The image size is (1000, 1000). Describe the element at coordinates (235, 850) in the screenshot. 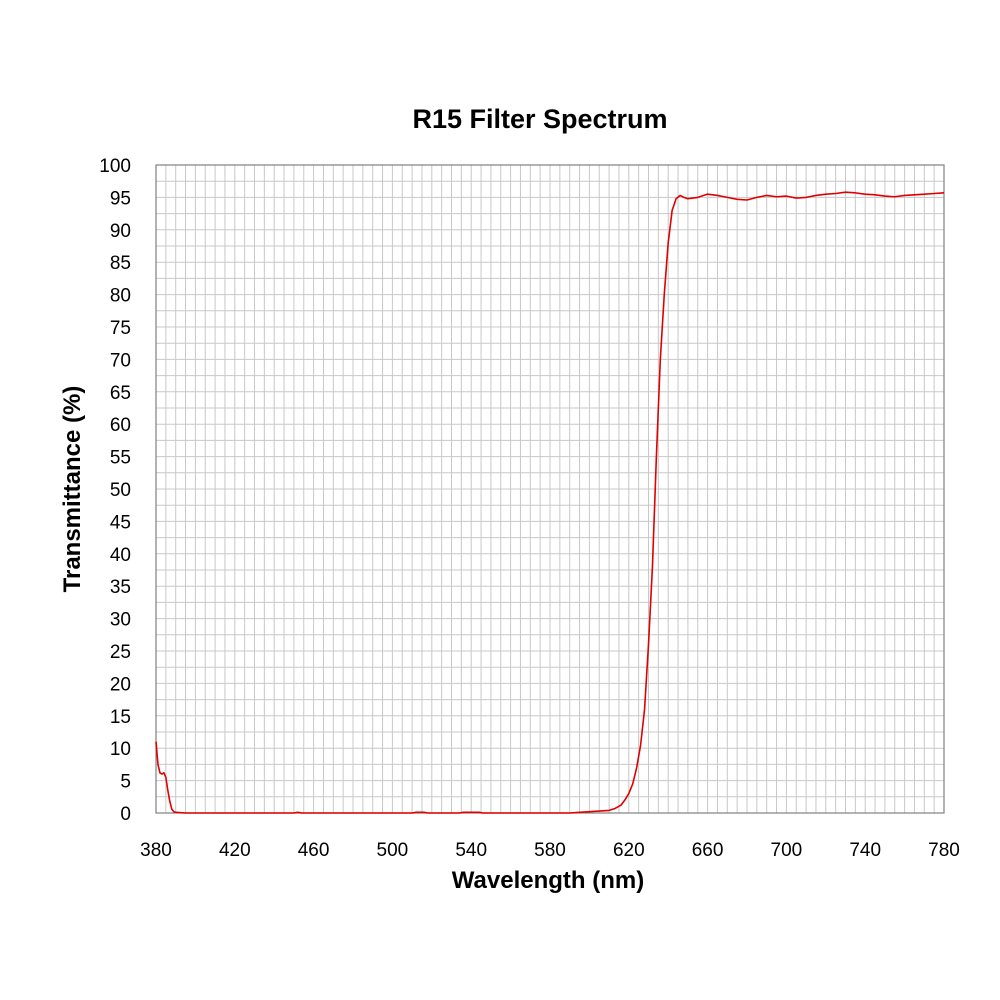

I see `x-tick-label: 420` at that location.